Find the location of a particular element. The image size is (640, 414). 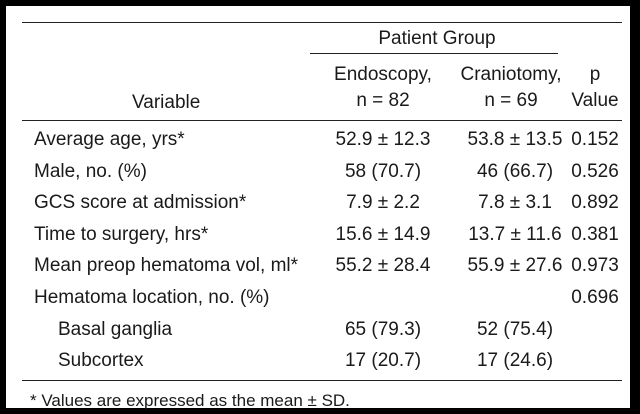

table-row: Male, no. (%) 58 (70.7) 46 (66.7) 0.526 is located at coordinates (322, 172).